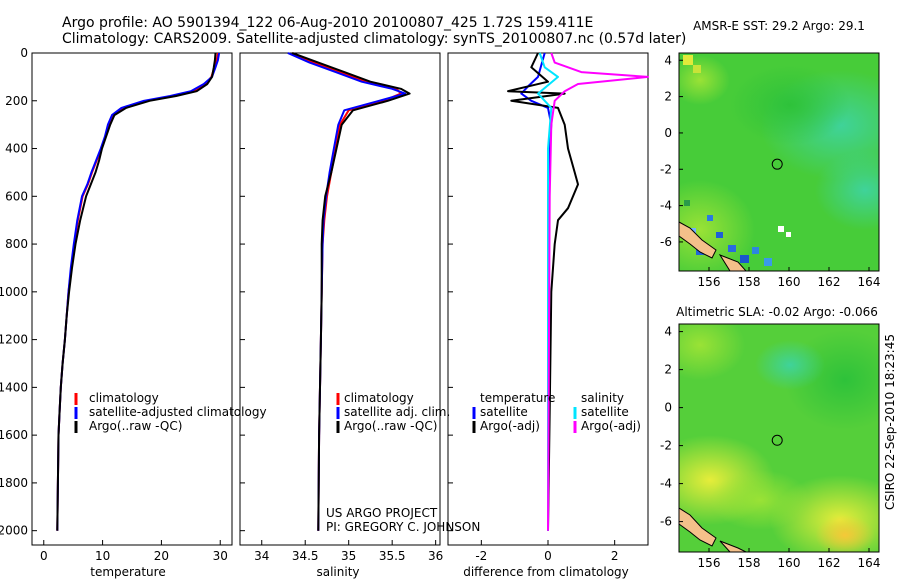 Image resolution: width=900 pixels, height=580 pixels. Describe the element at coordinates (16, 101) in the screenshot. I see `depth-tick-label: 200` at that location.